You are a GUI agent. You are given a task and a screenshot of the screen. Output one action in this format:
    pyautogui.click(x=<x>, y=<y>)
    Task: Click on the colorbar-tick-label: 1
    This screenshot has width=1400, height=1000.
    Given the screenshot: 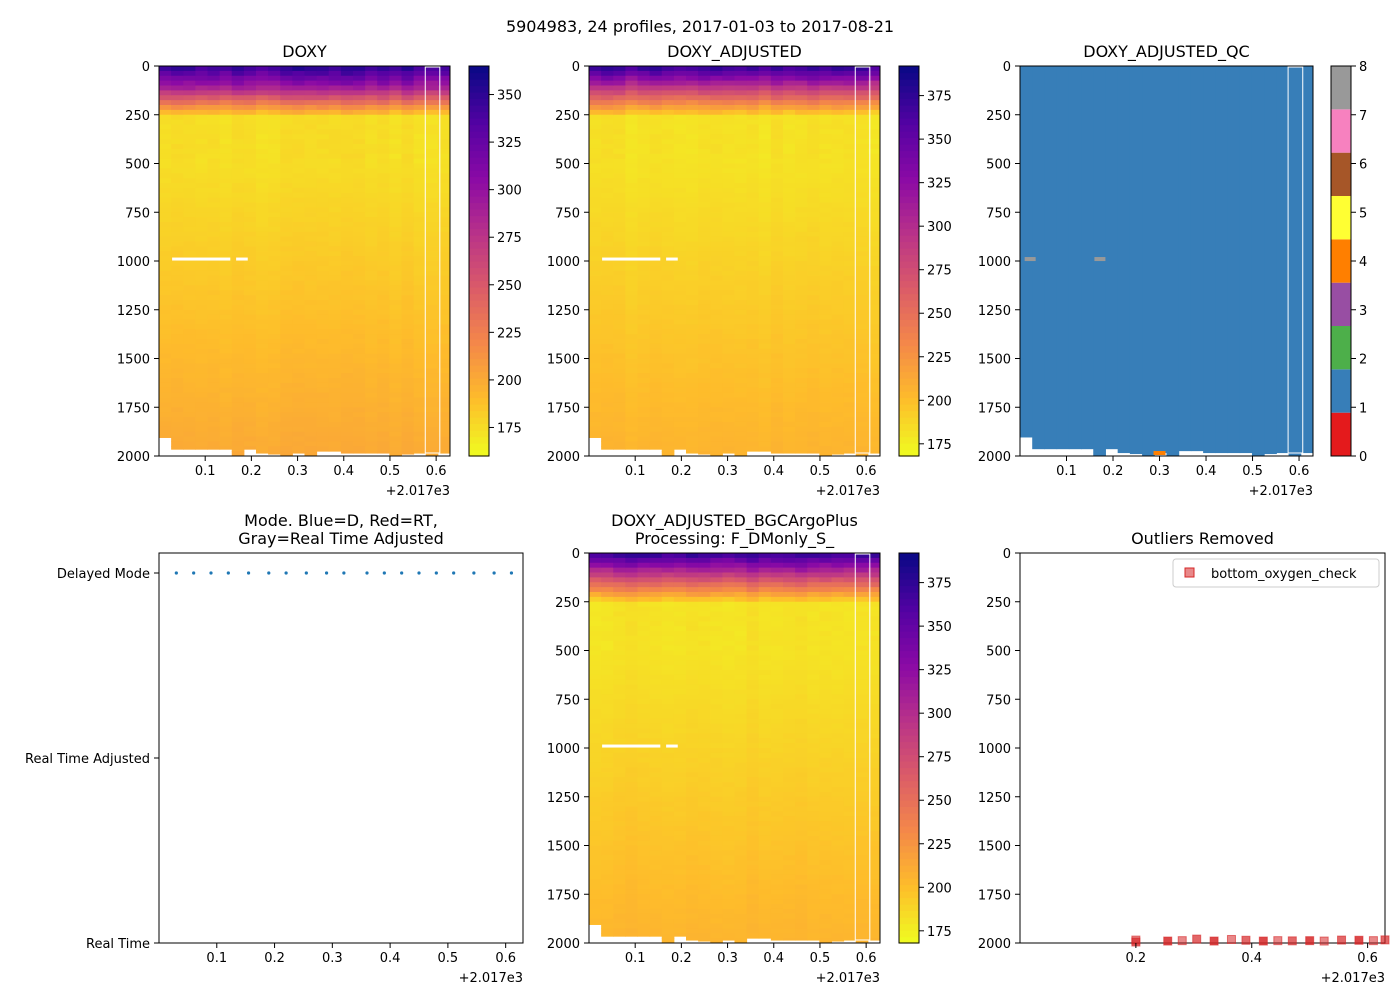 What is the action you would take?
    pyautogui.click(x=1363, y=408)
    